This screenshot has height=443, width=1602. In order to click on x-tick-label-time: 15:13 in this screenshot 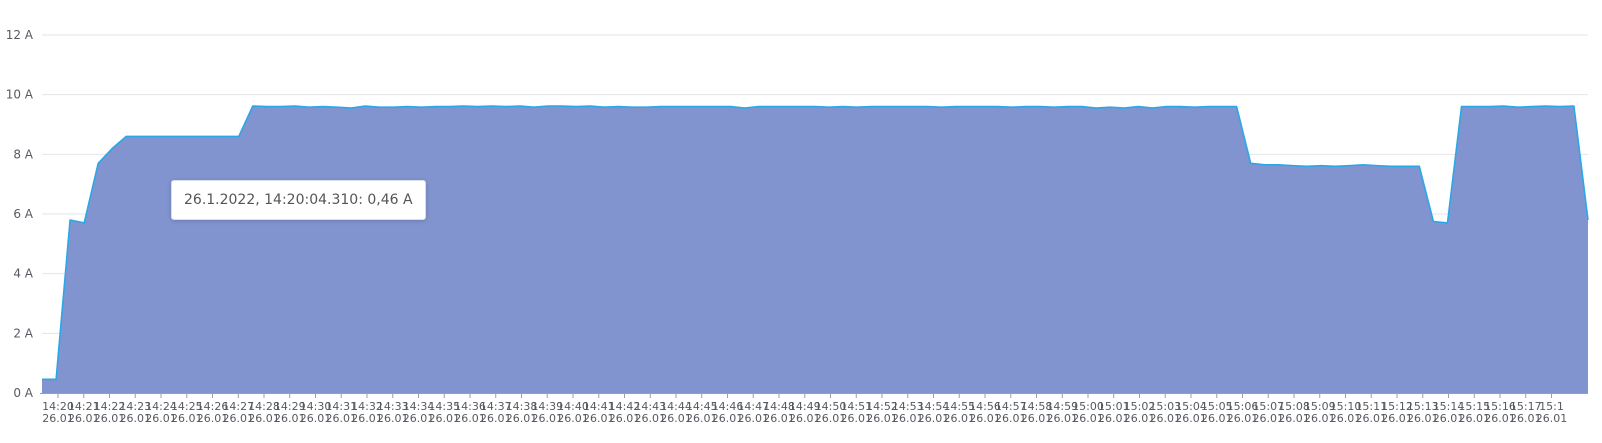, I will do `click(1423, 406)`.